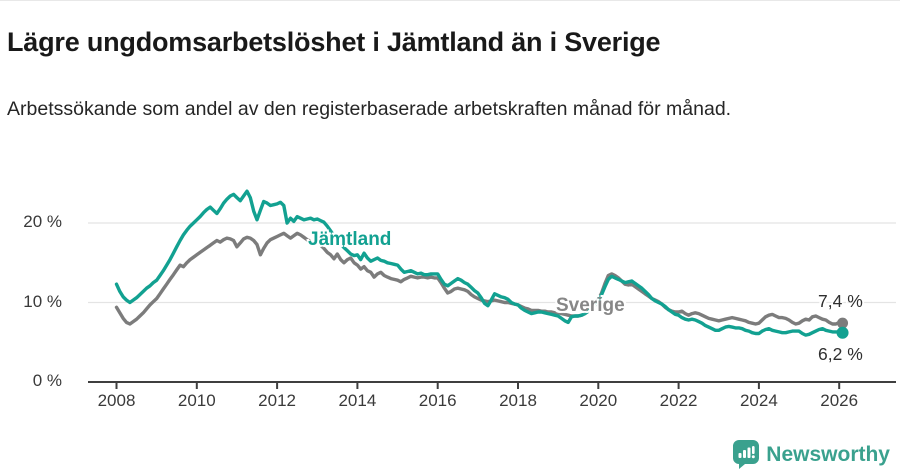 Image resolution: width=900 pixels, height=475 pixels. What do you see at coordinates (277, 400) in the screenshot?
I see `x-axis-label: 2012` at bounding box center [277, 400].